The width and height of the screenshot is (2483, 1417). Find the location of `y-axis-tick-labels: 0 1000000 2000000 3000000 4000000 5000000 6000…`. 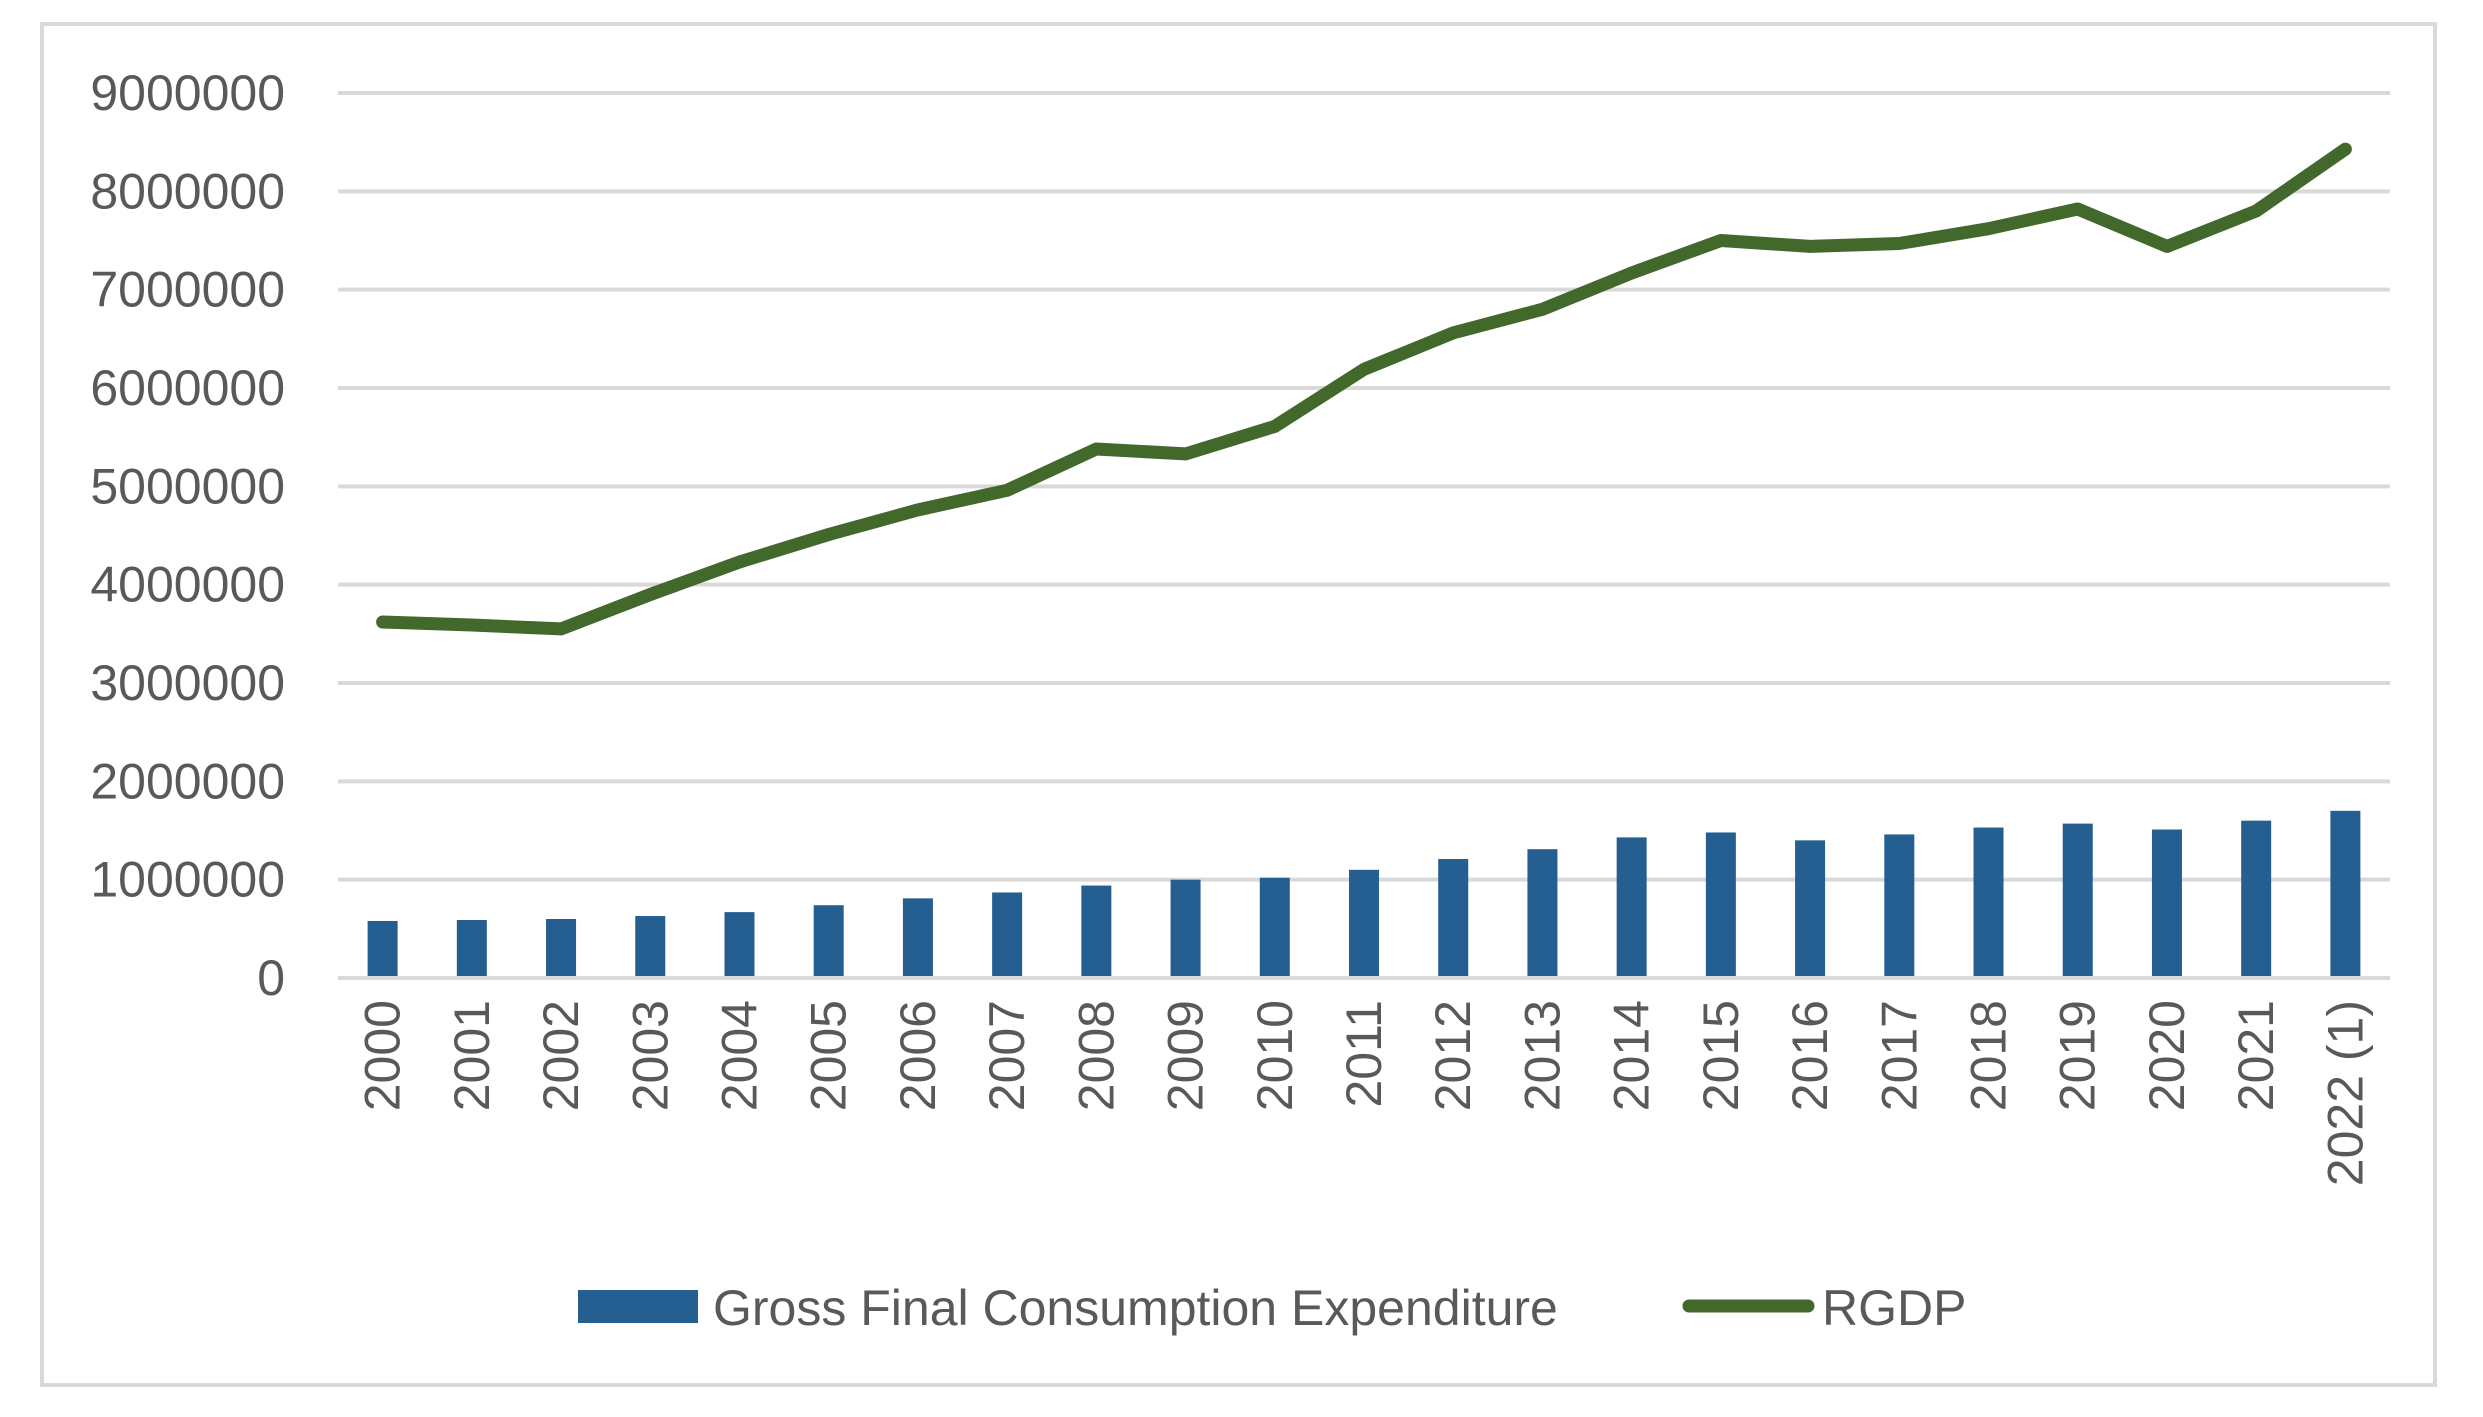

y-axis-tick-labels: 0 1000000 2000000 3000000 4000000 5000000 6000… is located at coordinates (187, 535).